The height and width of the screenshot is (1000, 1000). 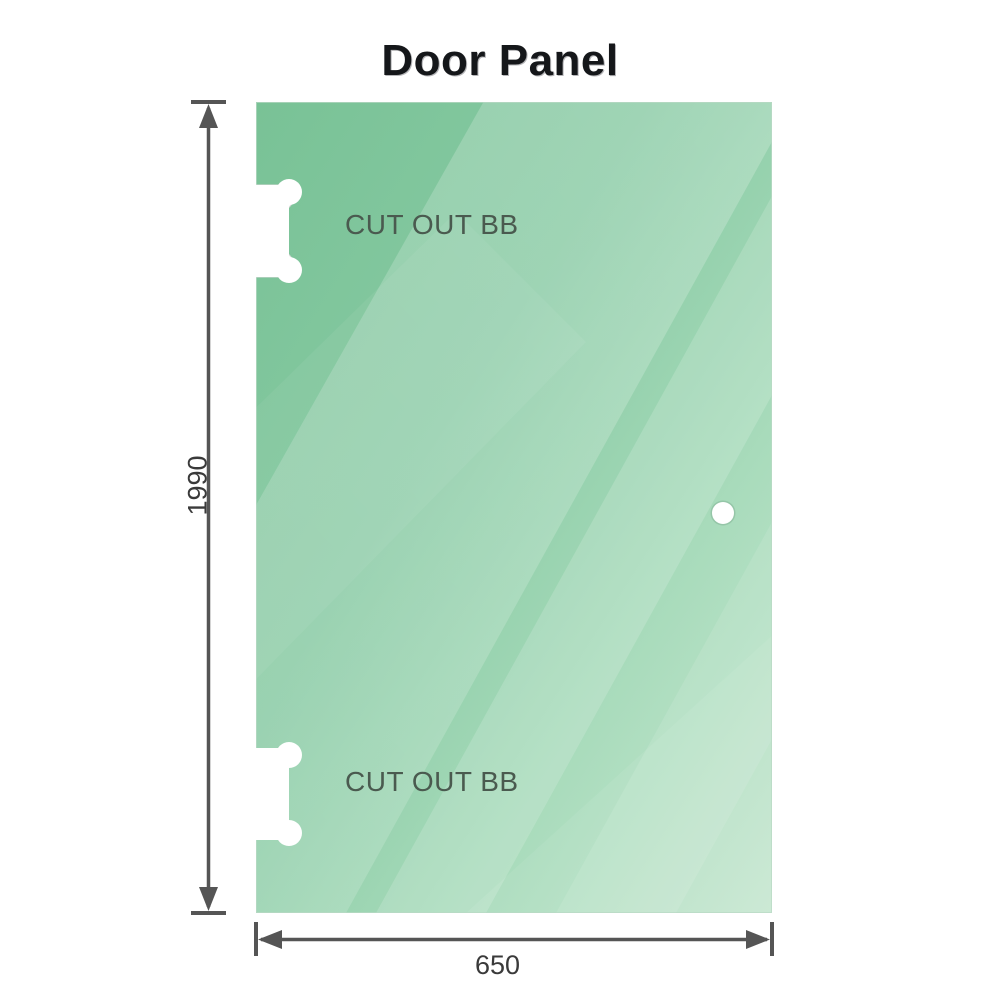 What do you see at coordinates (500, 60) in the screenshot?
I see `page-title: Door Panel` at bounding box center [500, 60].